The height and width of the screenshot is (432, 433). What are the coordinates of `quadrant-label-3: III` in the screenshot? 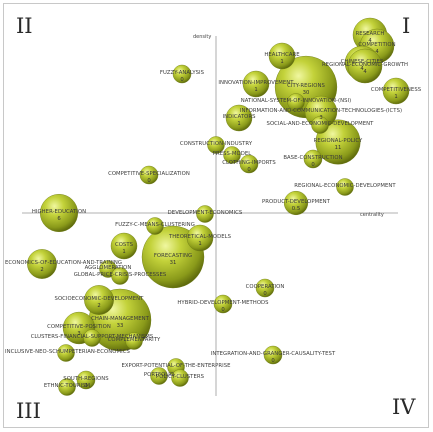 It's located at (28, 411).